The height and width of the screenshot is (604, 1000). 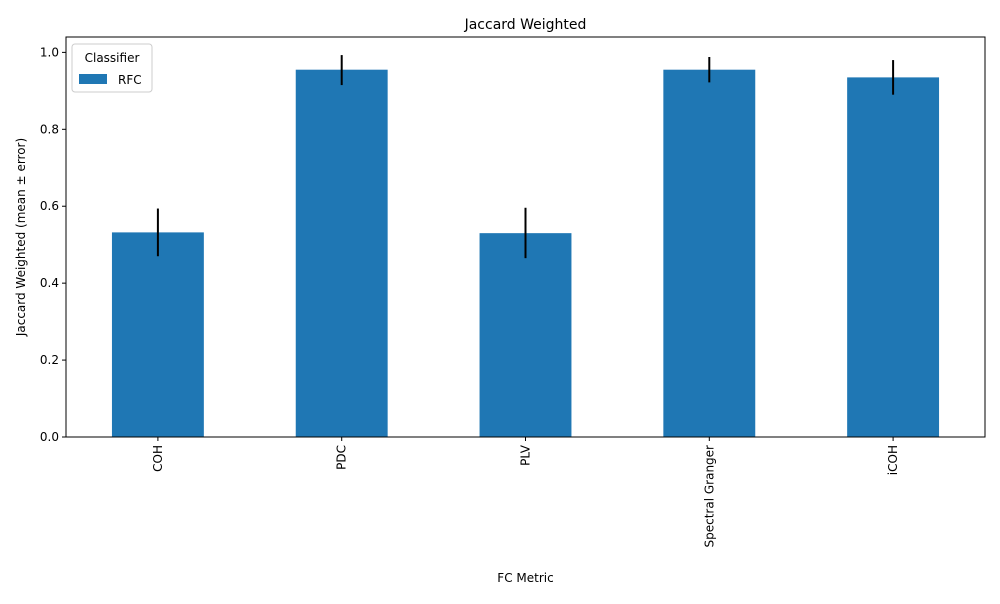 I want to click on y-axis-label: Jaccard Weighted (mean ± error), so click(x=21, y=237).